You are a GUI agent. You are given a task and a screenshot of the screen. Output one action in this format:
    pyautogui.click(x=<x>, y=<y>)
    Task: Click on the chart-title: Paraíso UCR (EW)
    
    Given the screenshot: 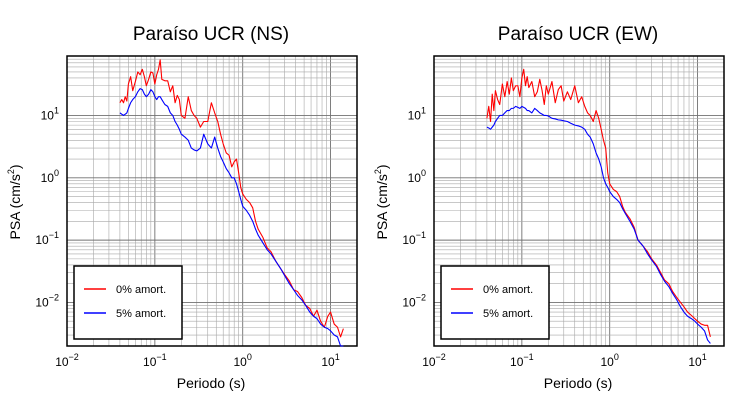 What is the action you would take?
    pyautogui.click(x=578, y=34)
    